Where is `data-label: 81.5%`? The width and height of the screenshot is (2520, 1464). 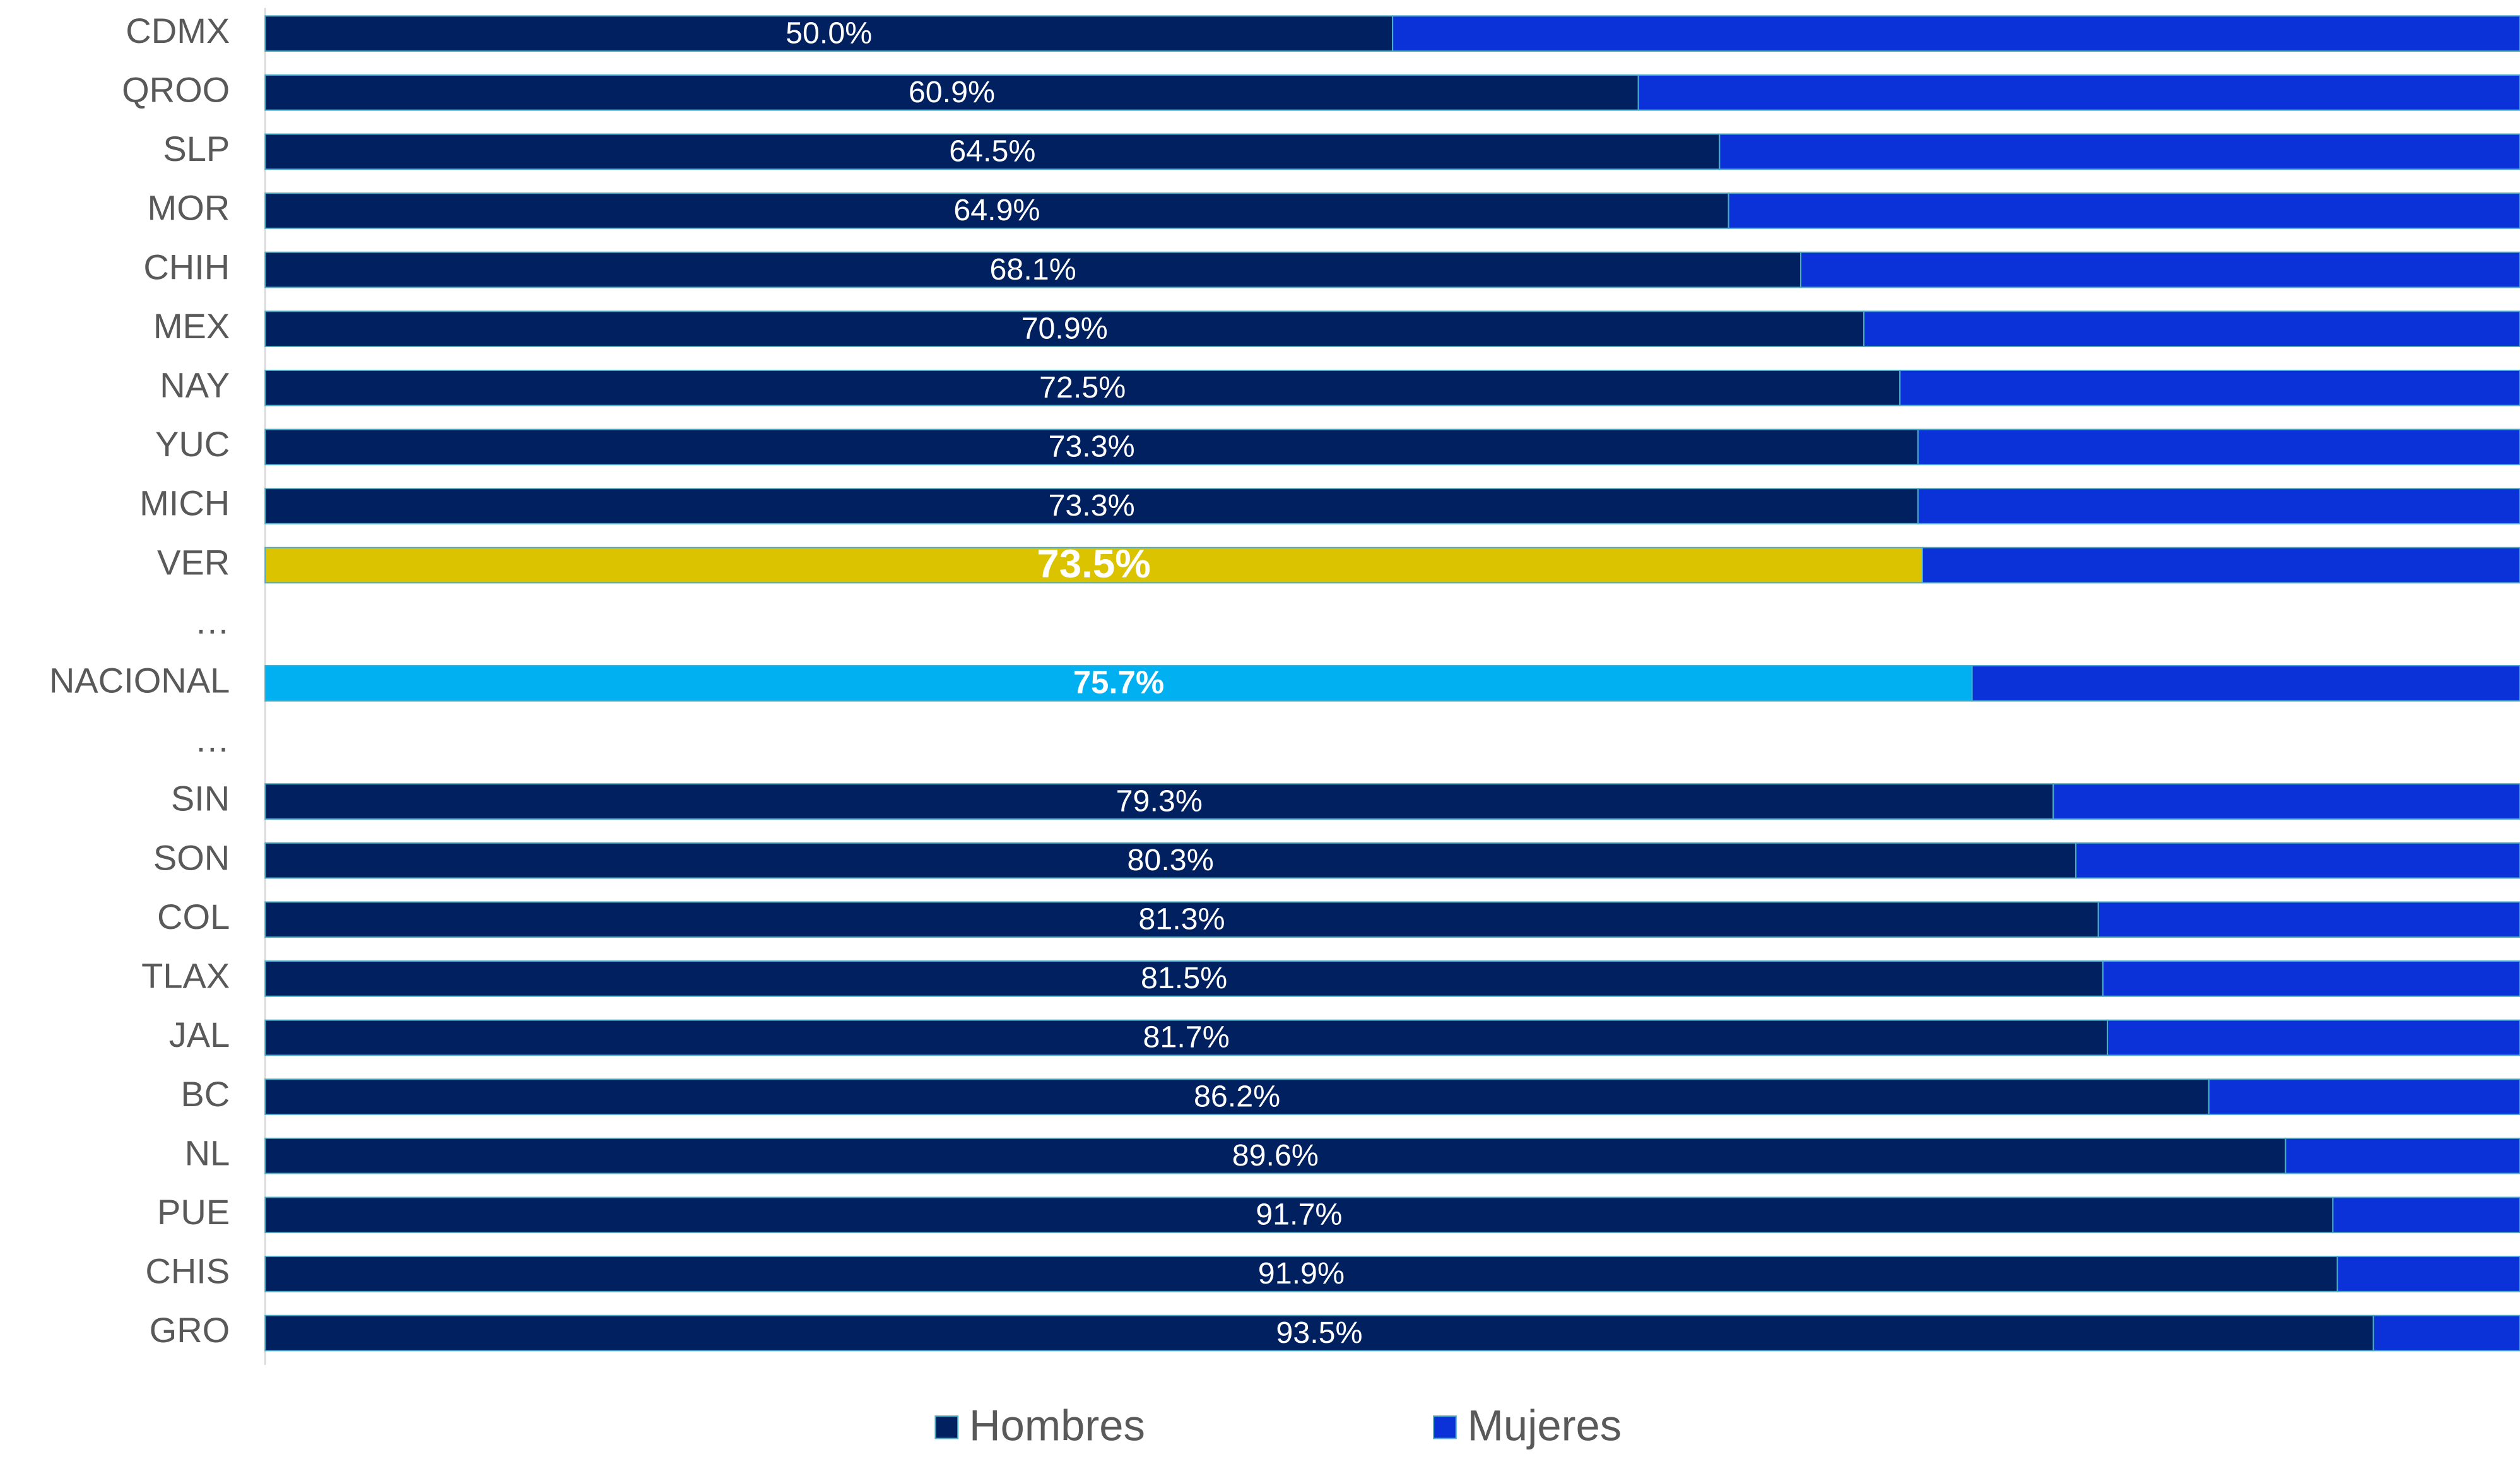
data-label: 81.5% is located at coordinates (1184, 978).